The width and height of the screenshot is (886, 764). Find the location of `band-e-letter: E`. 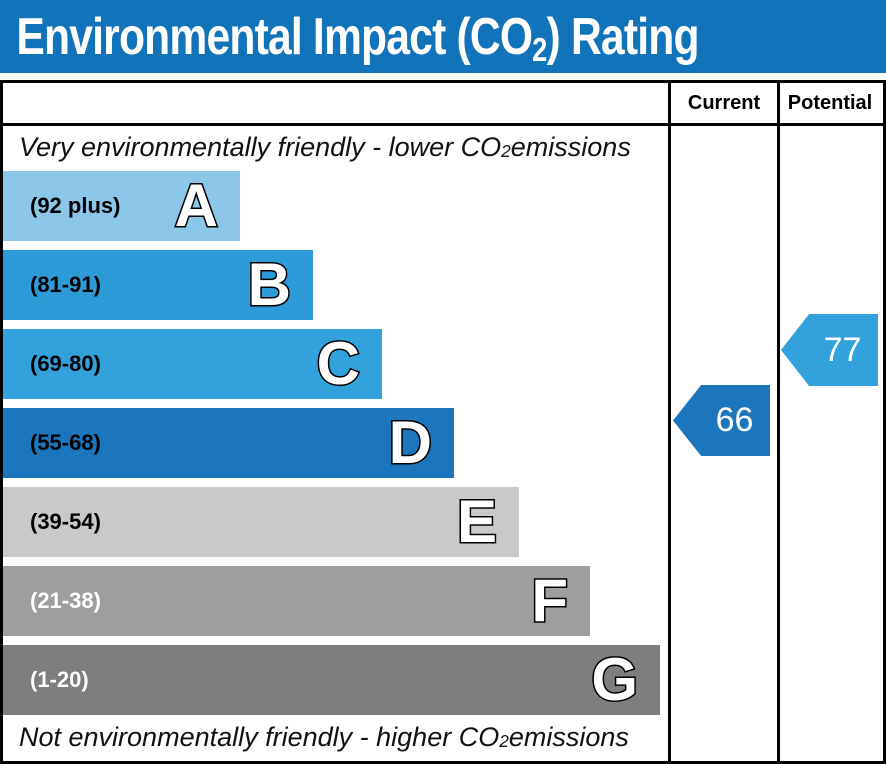

band-e-letter: E is located at coordinates (476, 522).